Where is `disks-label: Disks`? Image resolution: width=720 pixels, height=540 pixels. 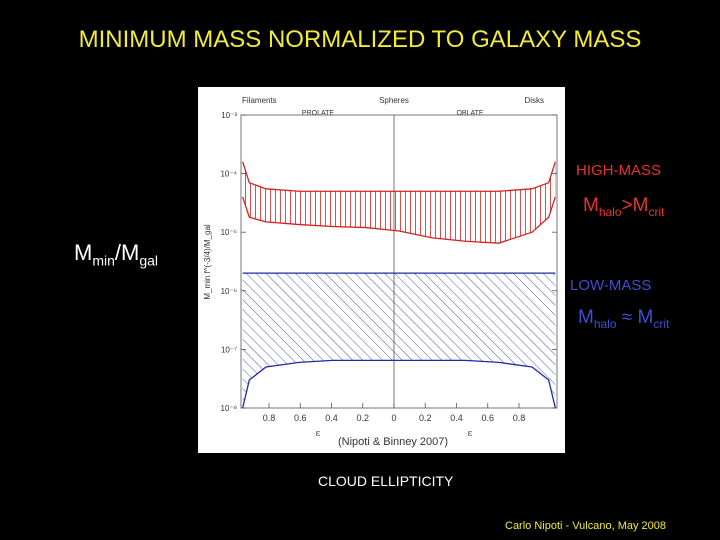
disks-label: Disks is located at coordinates (534, 100).